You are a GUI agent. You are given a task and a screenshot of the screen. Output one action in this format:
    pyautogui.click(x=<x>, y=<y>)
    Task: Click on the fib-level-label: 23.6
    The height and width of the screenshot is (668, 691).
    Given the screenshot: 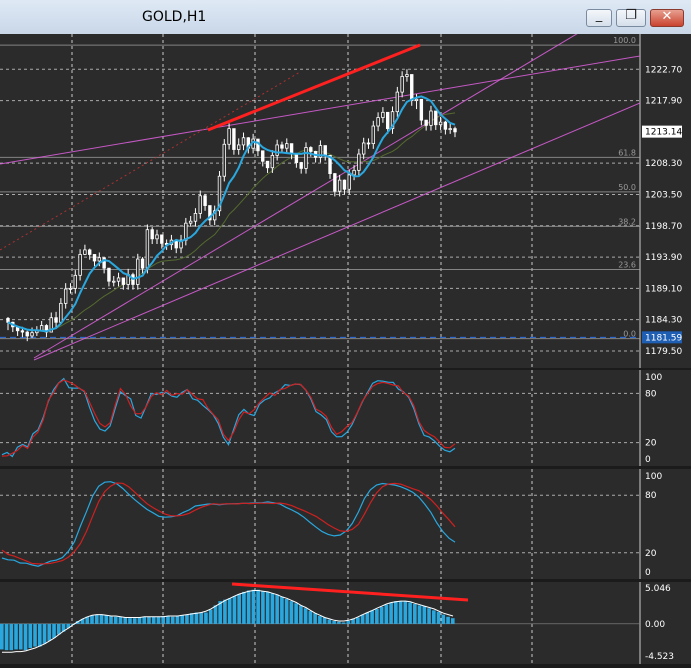 What is the action you would take?
    pyautogui.click(x=627, y=264)
    